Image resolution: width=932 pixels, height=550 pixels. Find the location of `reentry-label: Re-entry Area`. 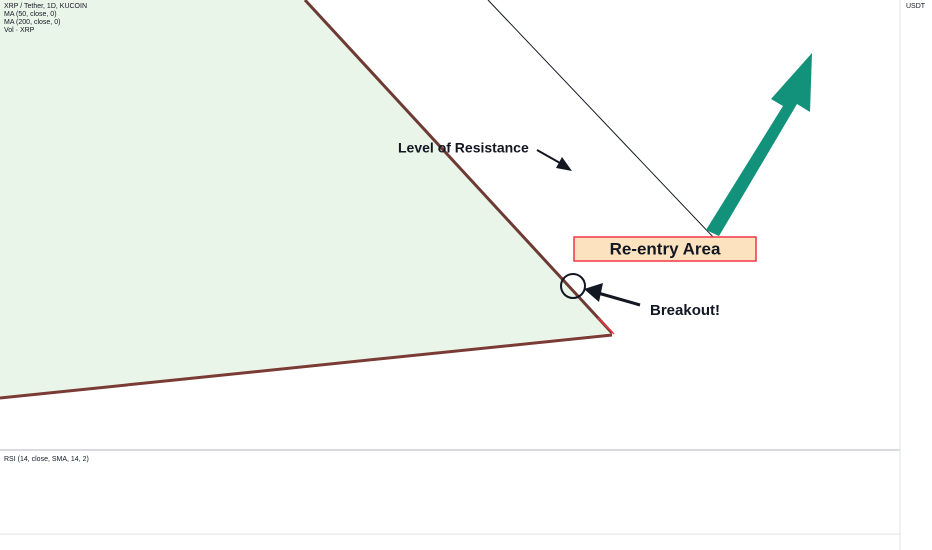

reentry-label: Re-entry Area is located at coordinates (665, 248).